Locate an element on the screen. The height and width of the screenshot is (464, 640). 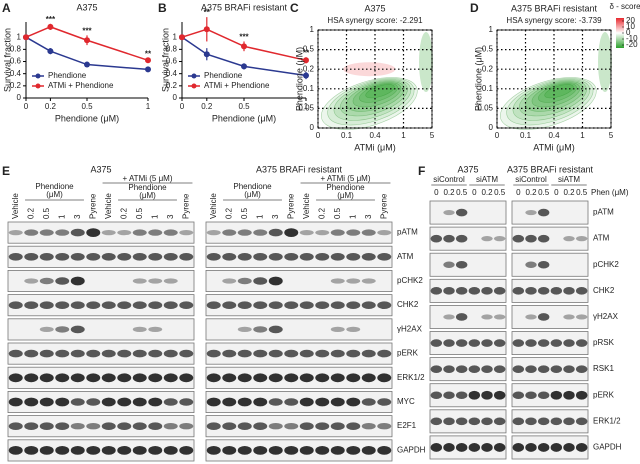
x-tick-label: 0.2 is located at coordinates (51, 106).